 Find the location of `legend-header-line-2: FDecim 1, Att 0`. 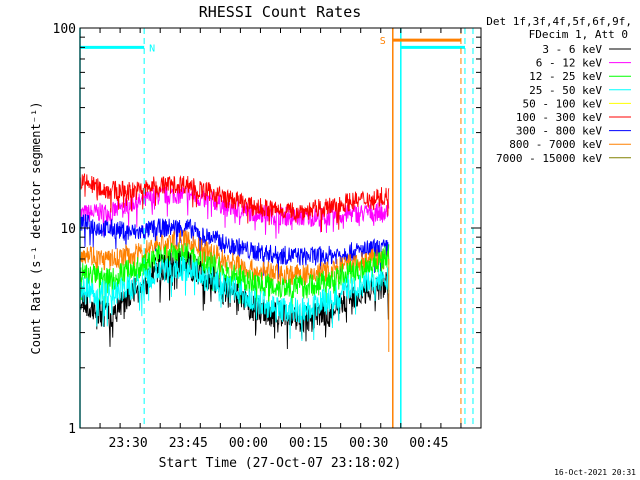

legend-header-line-2: FDecim 1, Att 0 is located at coordinates (578, 34).